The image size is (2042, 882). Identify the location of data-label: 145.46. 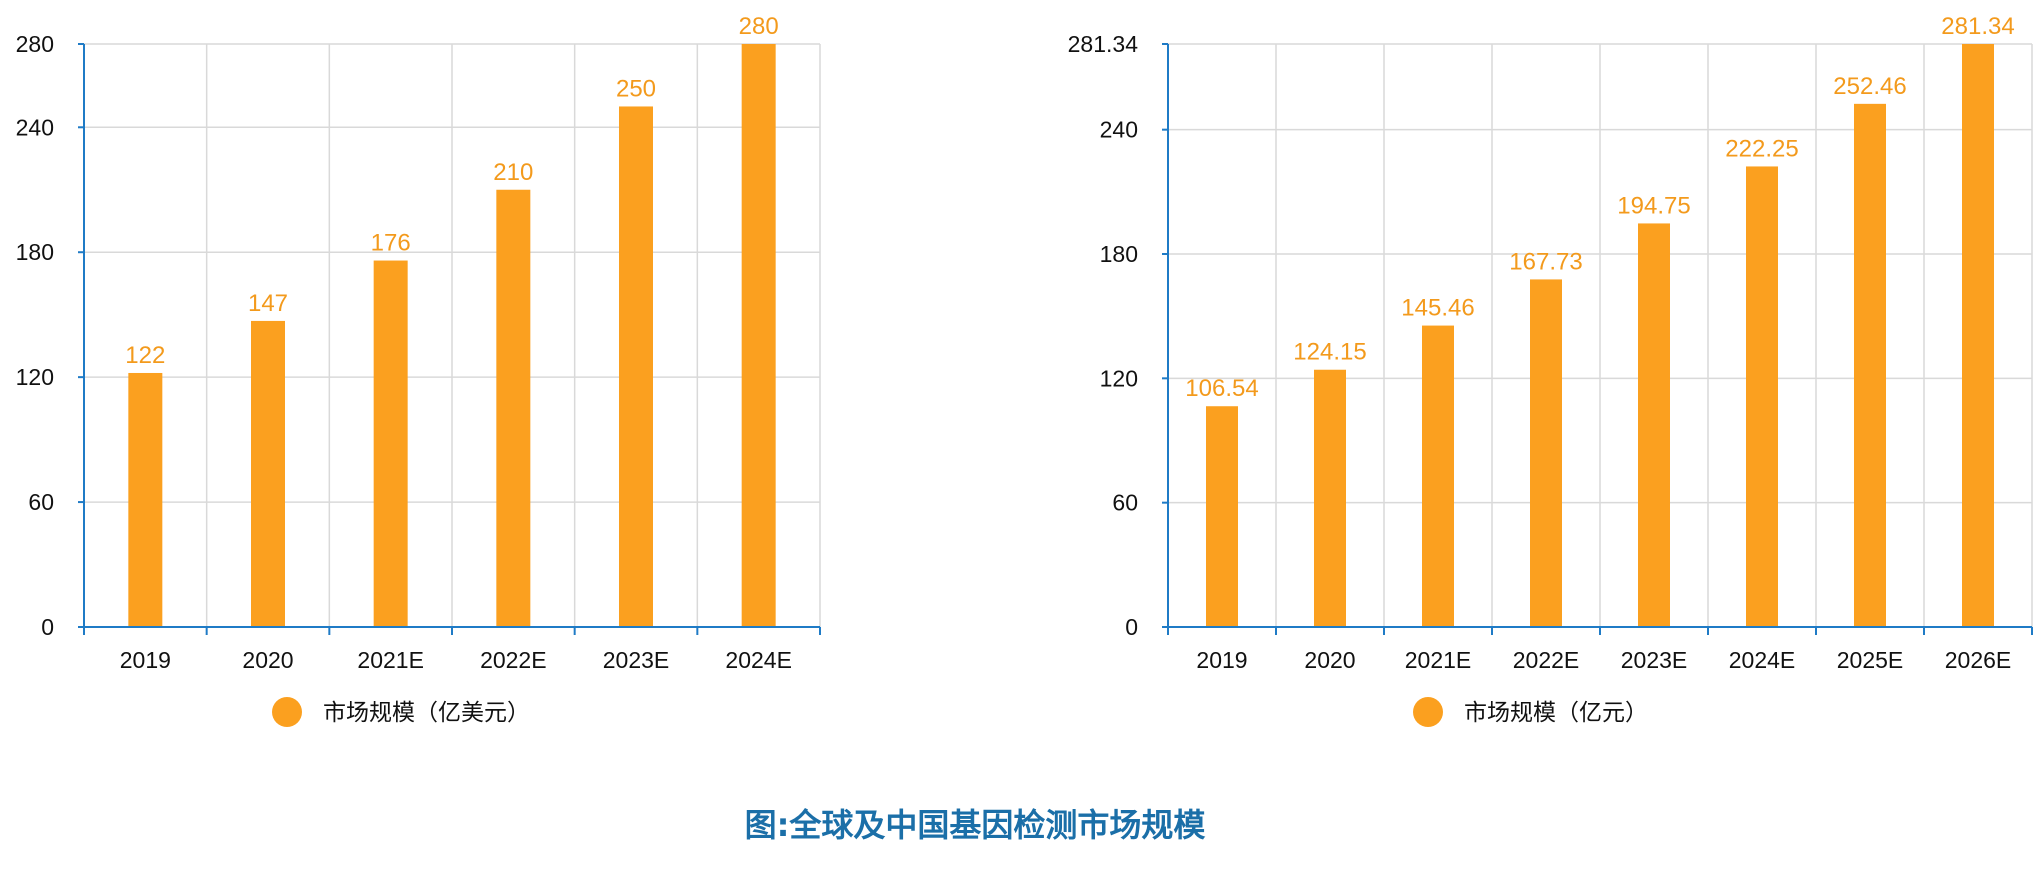
(1437, 308).